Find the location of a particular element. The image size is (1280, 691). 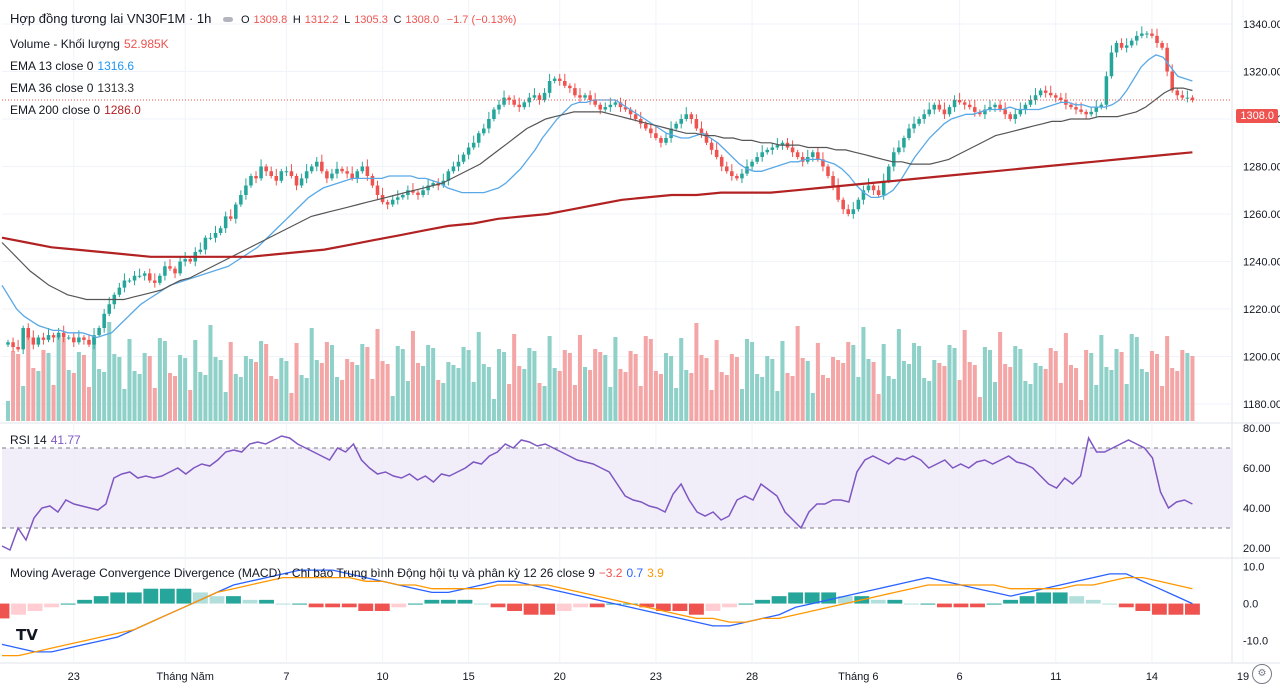

price-tick-label: 1340.00 is located at coordinates (1261, 25).